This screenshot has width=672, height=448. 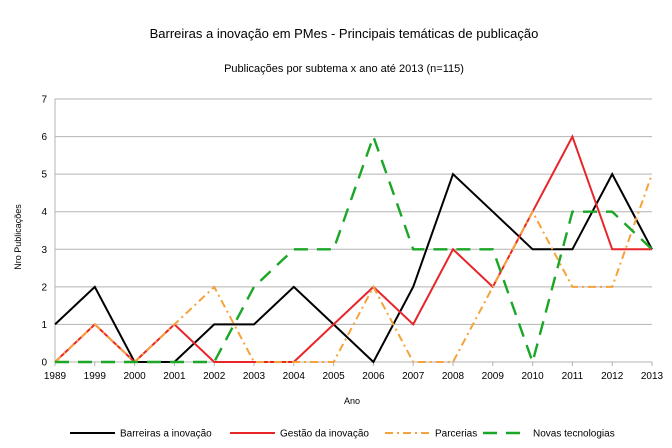 I want to click on x-tick-label: 2010, so click(x=532, y=376).